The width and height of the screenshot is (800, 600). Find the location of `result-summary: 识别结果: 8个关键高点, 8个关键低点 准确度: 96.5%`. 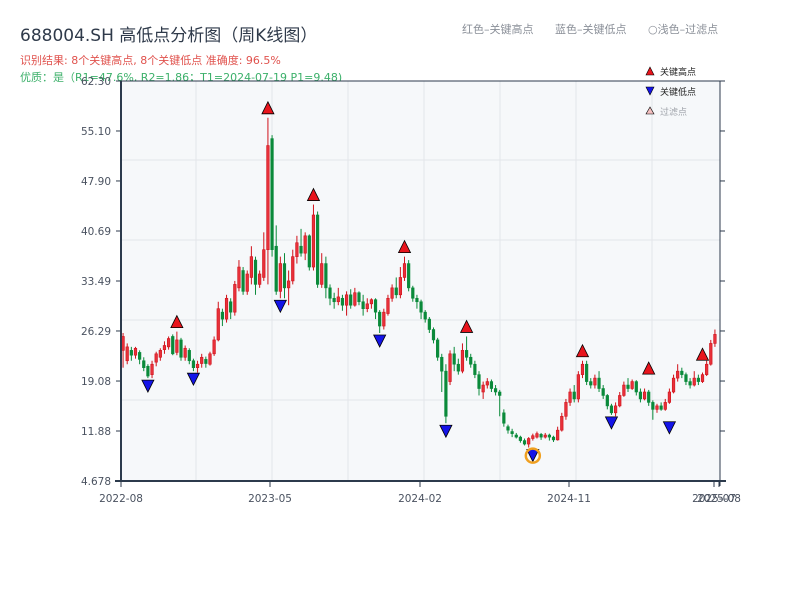

result-summary: 识别结果: 8个关键高点, 8个关键低点 准确度: 96.5% is located at coordinates (150, 60).